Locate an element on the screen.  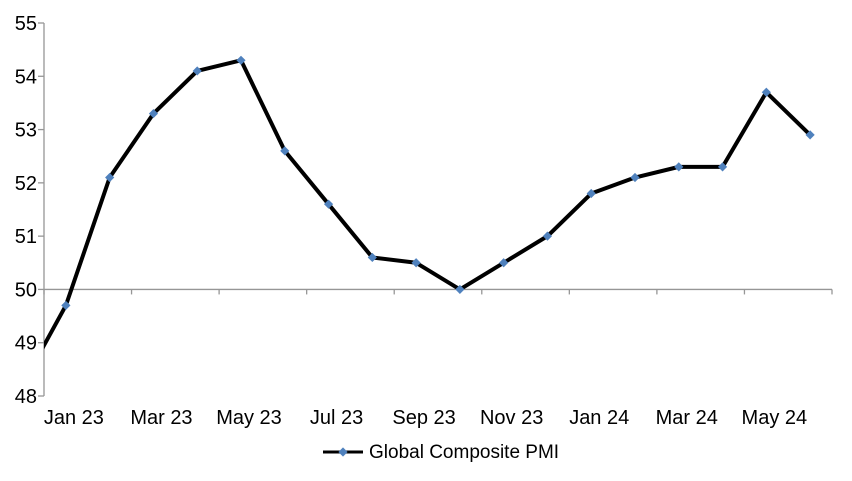
y-axis-tick-label: 53 is located at coordinates (26, 131).